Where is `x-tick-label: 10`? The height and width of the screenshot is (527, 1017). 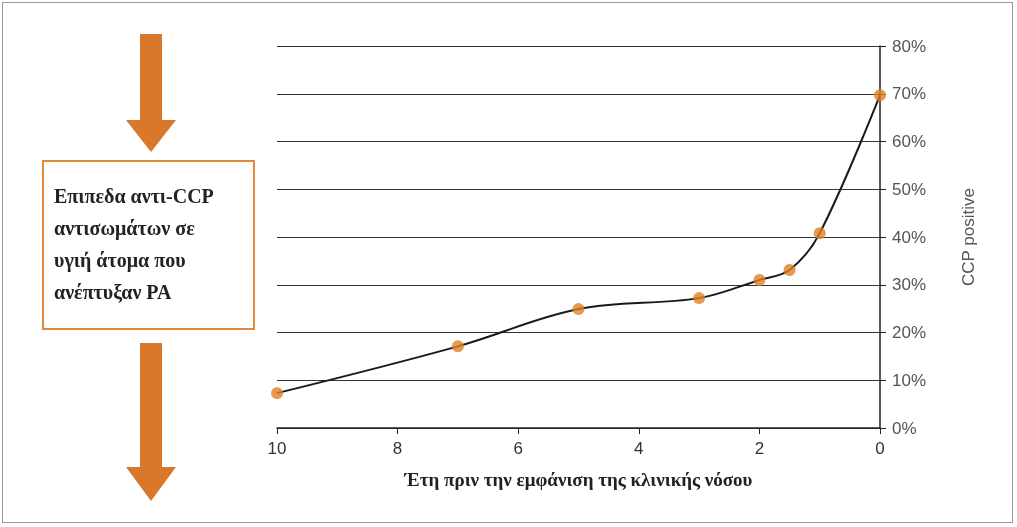
x-tick-label: 10 is located at coordinates (277, 448).